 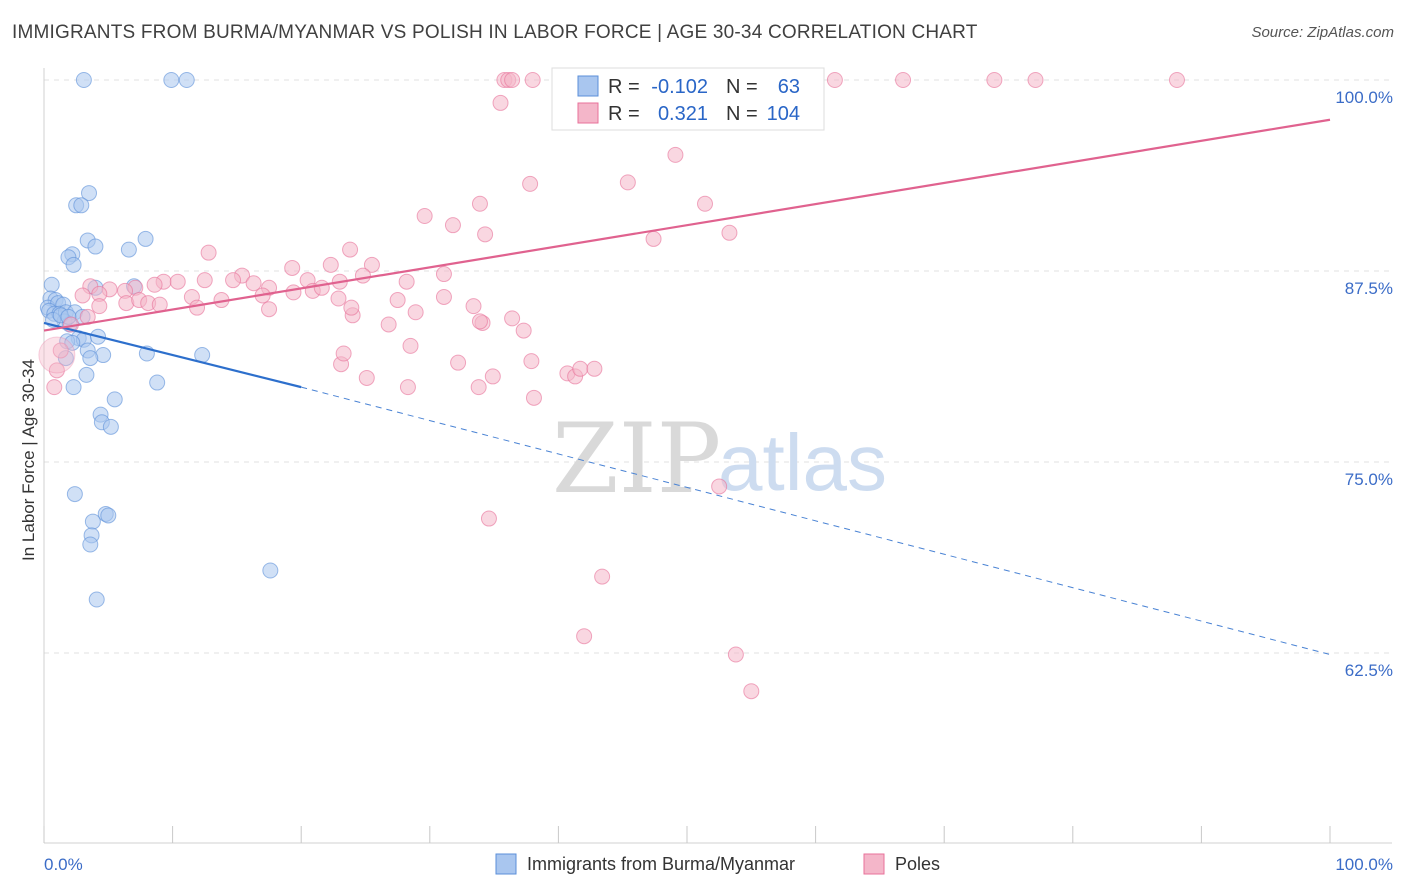 I want to click on watermark-atlas: atlas, so click(x=802, y=462).